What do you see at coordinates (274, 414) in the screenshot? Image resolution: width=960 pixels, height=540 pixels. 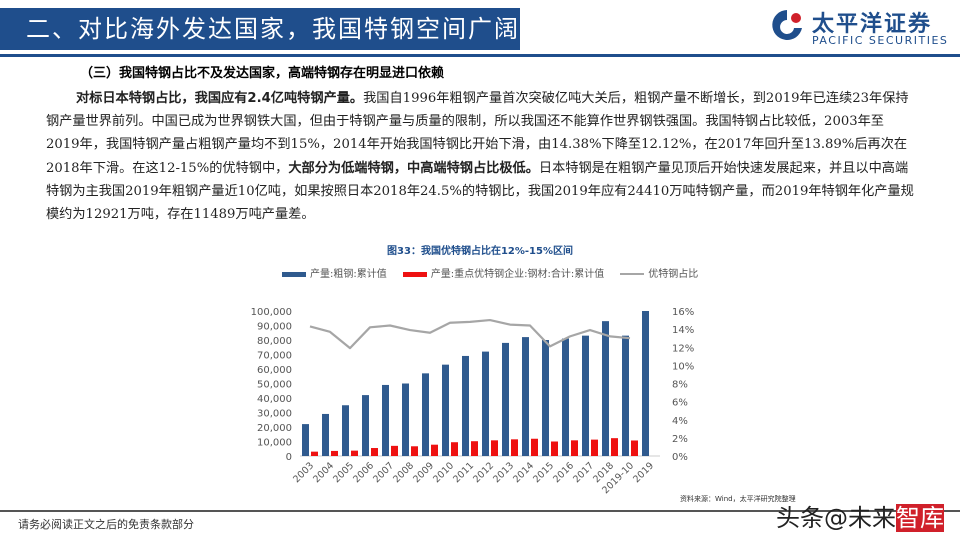 I see `y-tick-label: 30,000` at bounding box center [274, 414].